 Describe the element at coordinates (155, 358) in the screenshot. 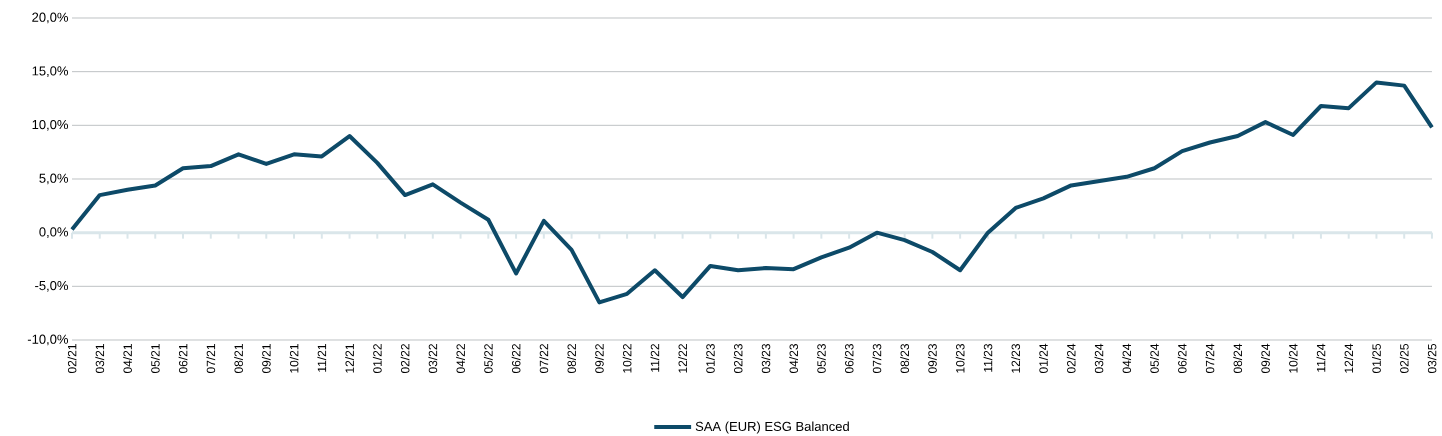

I see `x-tick-label: 05/21` at that location.